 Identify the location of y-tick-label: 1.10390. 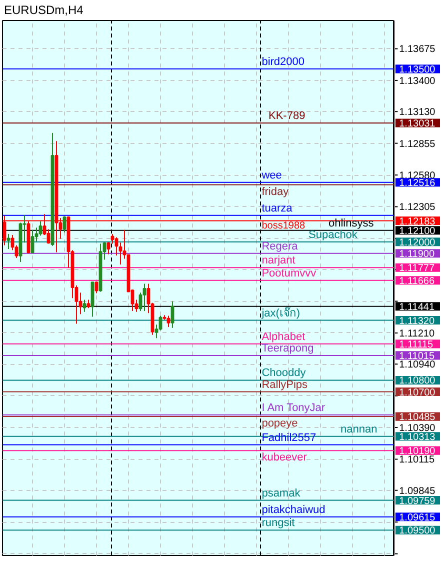
(417, 428).